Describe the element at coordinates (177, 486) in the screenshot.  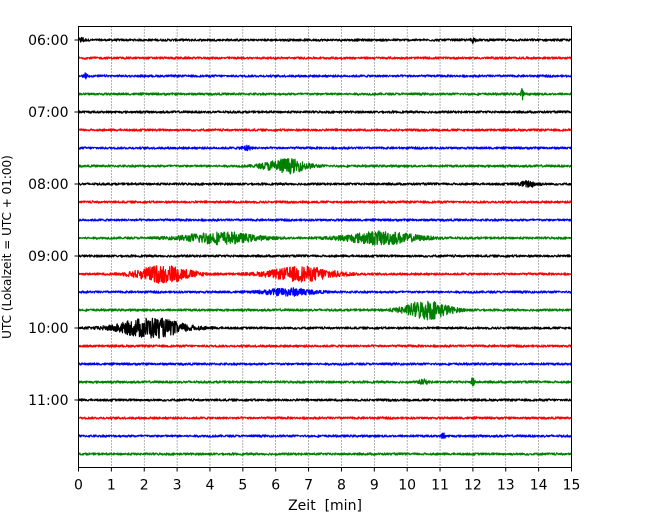
I see `x-tick-label: 3` at that location.